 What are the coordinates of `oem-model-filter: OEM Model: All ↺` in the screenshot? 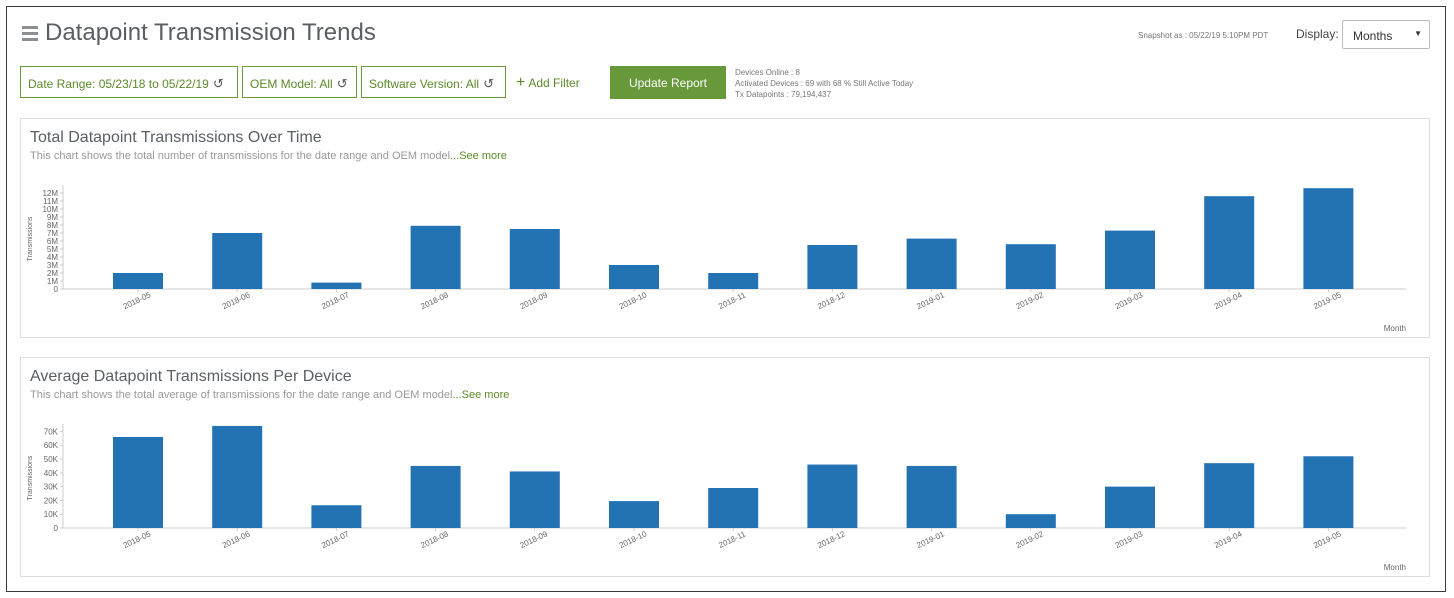 It's located at (299, 82).